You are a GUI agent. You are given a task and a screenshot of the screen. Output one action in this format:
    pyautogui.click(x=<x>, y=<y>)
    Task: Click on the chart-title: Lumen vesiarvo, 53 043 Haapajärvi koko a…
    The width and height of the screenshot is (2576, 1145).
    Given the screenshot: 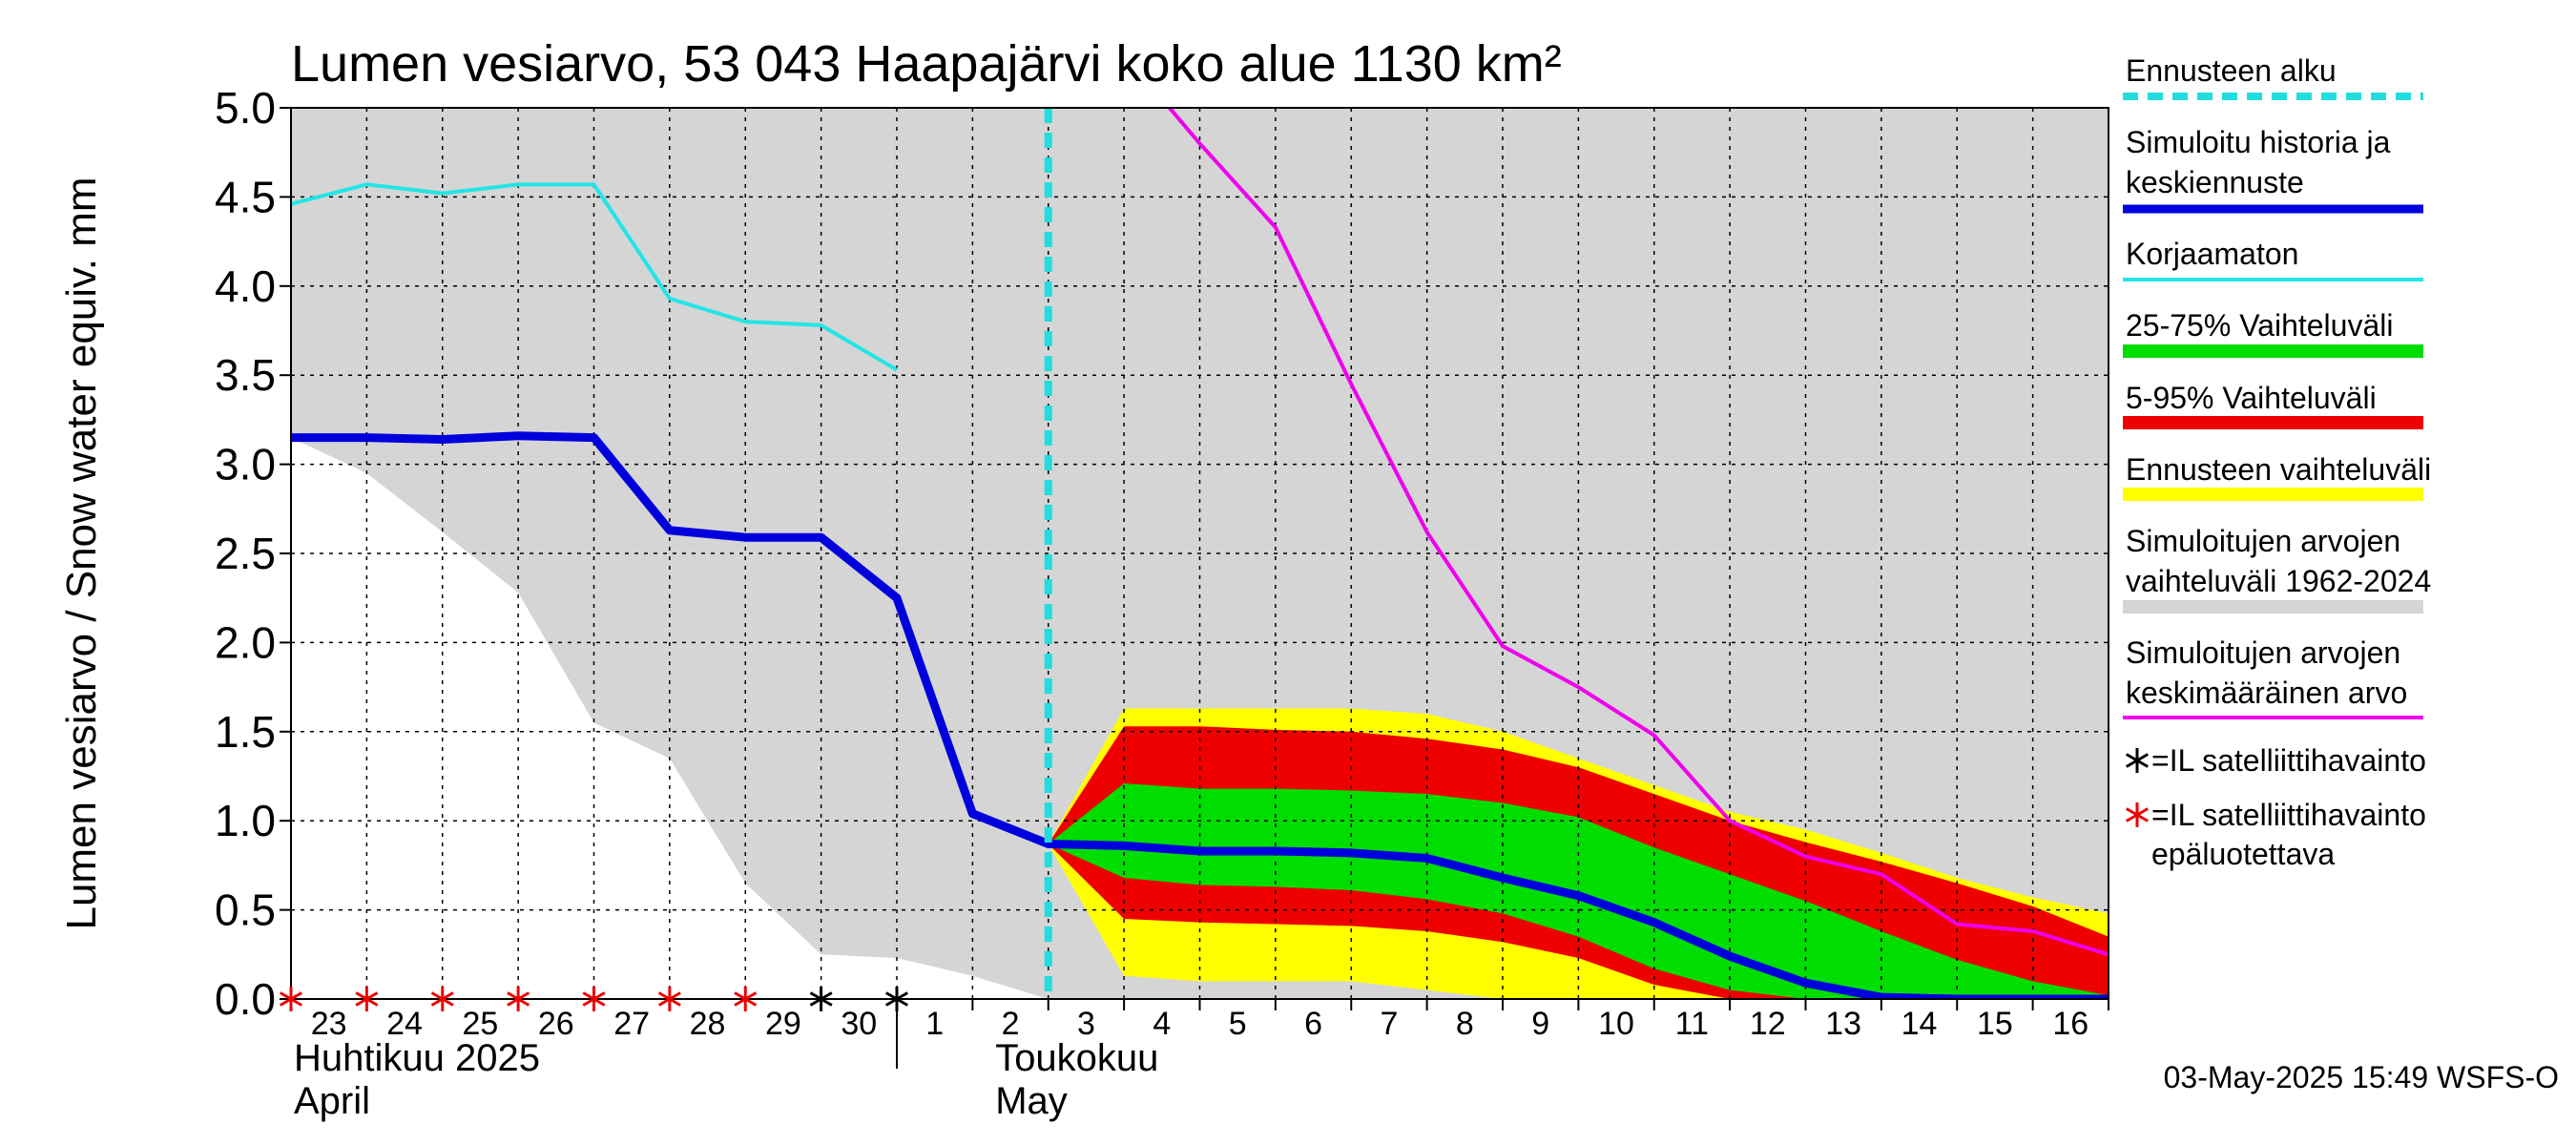 What is the action you would take?
    pyautogui.click(x=926, y=64)
    